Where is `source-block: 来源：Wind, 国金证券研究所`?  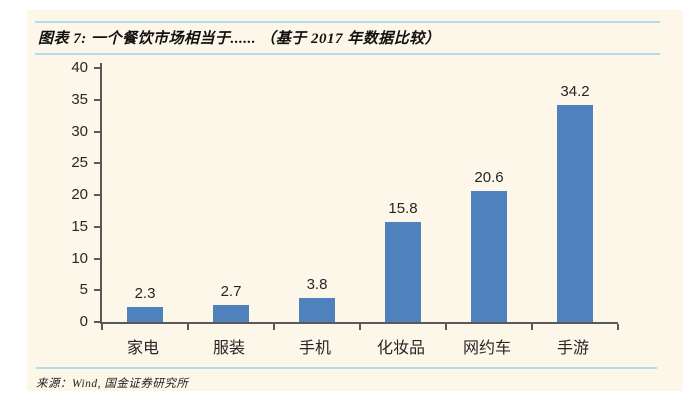
source-block: 来源：Wind, 国金证券研究所 is located at coordinates (346, 379).